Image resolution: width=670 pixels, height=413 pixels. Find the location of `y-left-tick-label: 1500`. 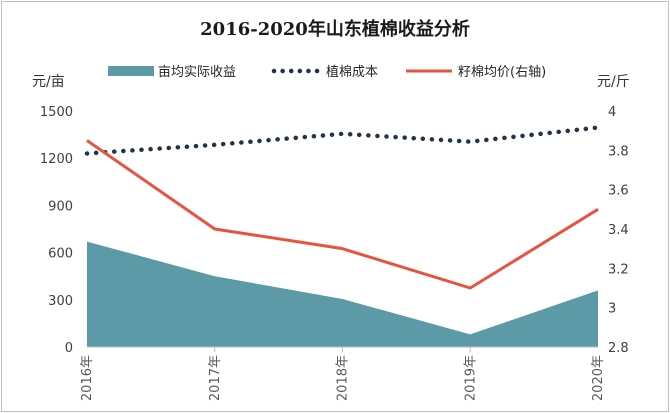

y-left-tick-label: 1500 is located at coordinates (56, 112).